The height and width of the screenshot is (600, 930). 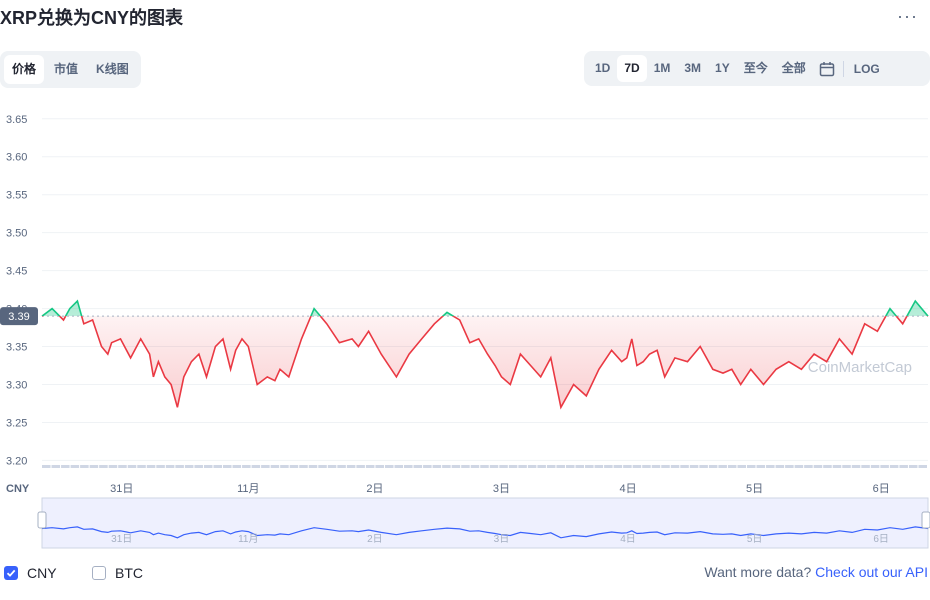 What do you see at coordinates (42, 573) in the screenshot?
I see `cny-label: CNY` at bounding box center [42, 573].